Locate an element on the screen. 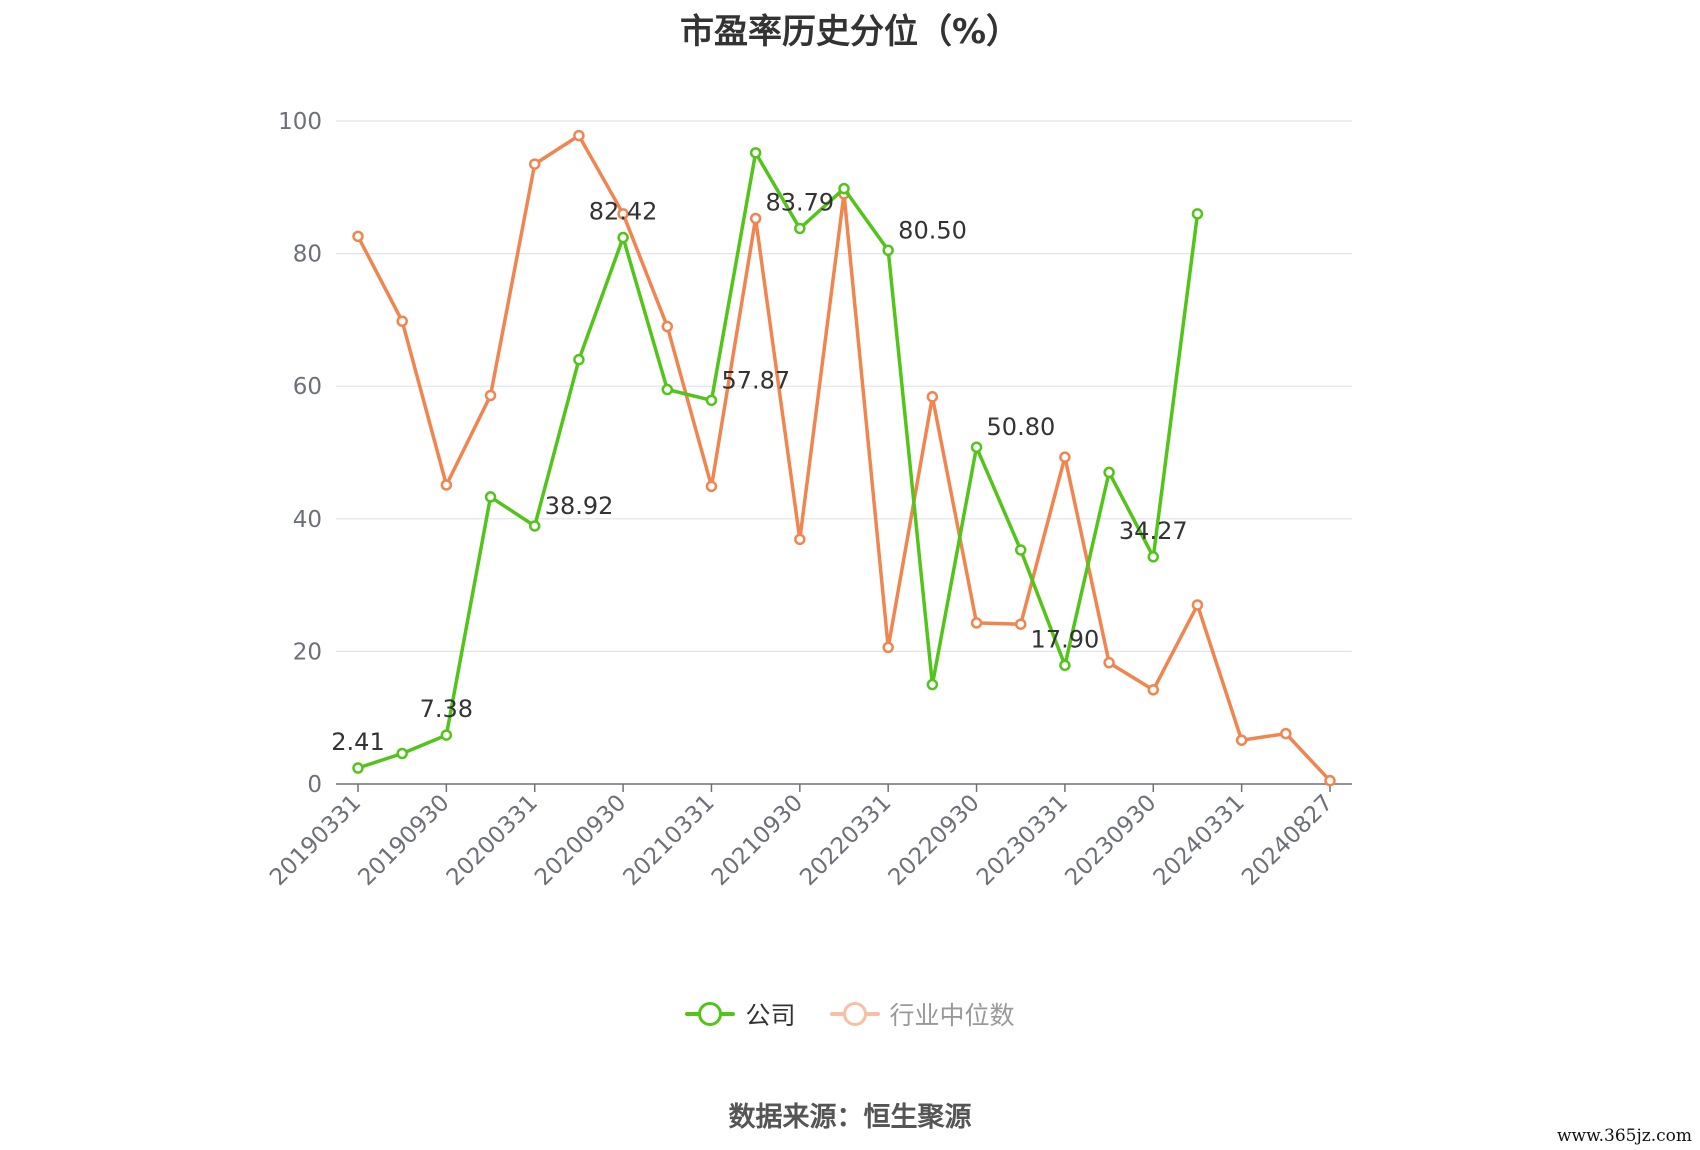  data-label-20230331: 17.90 is located at coordinates (1065, 639).